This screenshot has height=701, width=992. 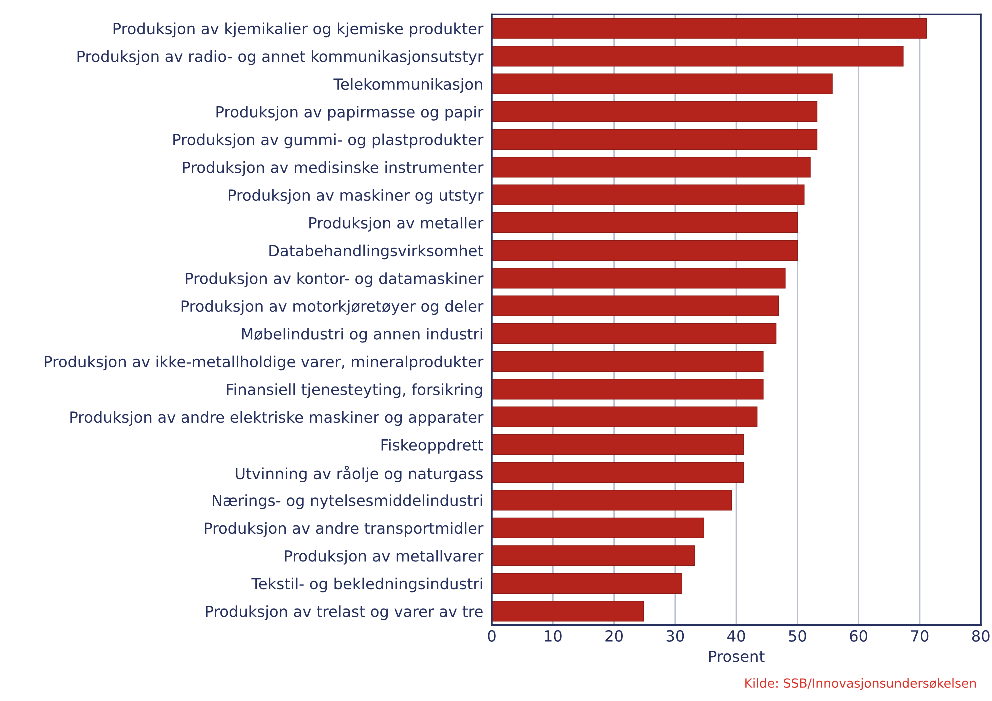 I want to click on x-tick-label: 70, so click(x=920, y=636).